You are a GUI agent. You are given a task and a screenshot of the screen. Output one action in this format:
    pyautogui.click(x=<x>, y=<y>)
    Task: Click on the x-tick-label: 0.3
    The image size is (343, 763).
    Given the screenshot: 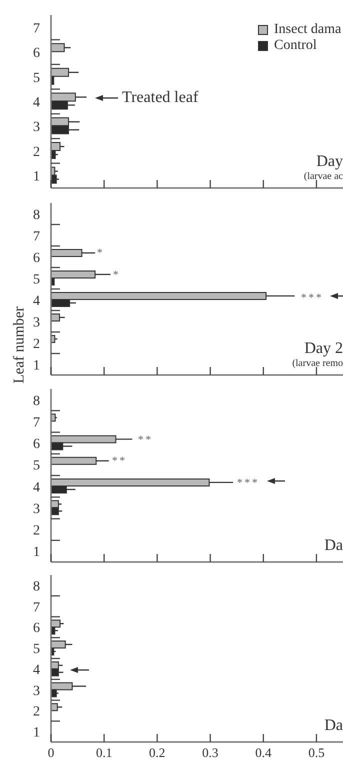 What is the action you would take?
    pyautogui.click(x=210, y=752)
    